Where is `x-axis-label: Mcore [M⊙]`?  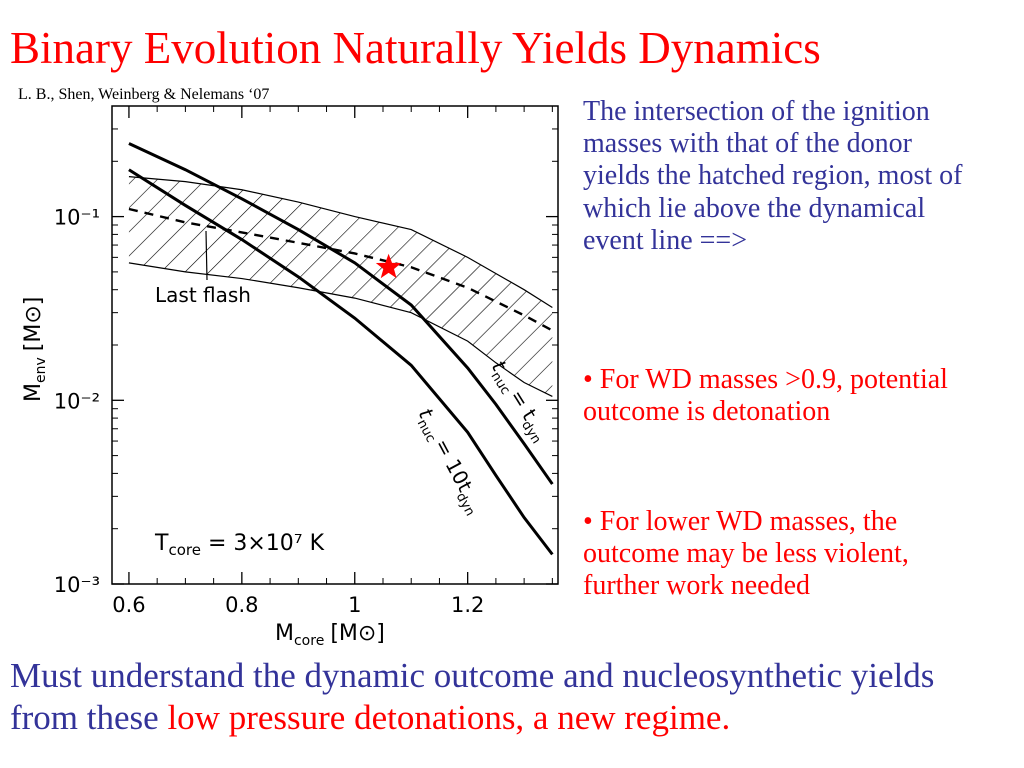 x-axis-label: Mcore [M⊙] is located at coordinates (330, 635).